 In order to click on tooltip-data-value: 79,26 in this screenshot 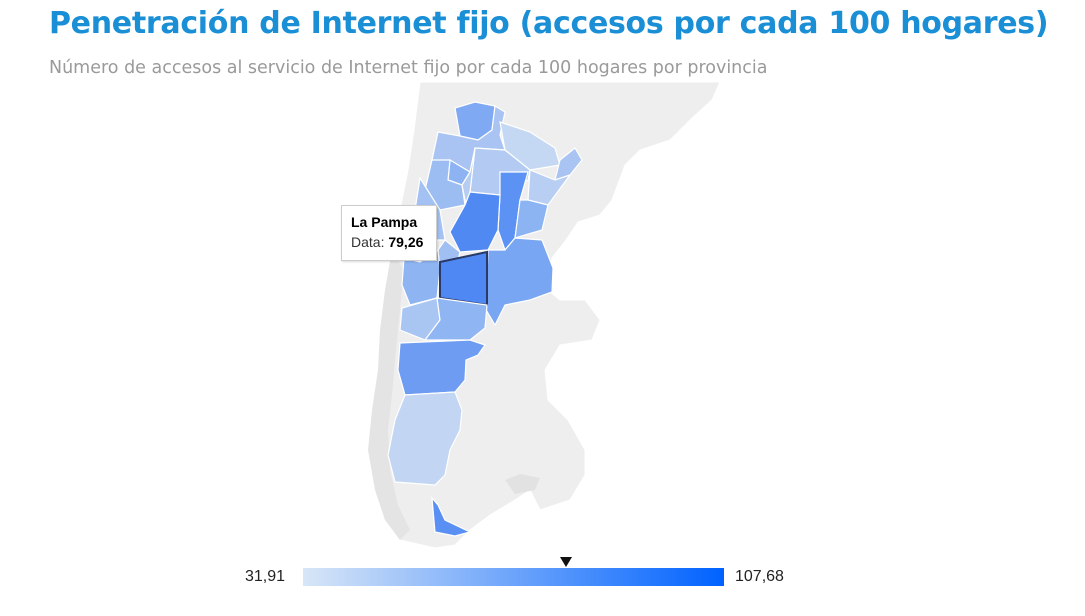, I will do `click(406, 242)`.